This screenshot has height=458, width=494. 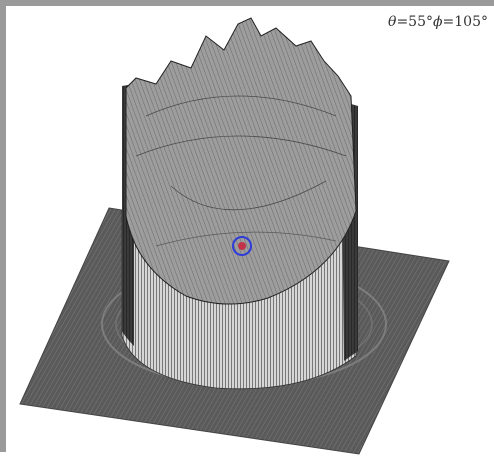 I want to click on theta-symbol: θ, so click(x=392, y=22).